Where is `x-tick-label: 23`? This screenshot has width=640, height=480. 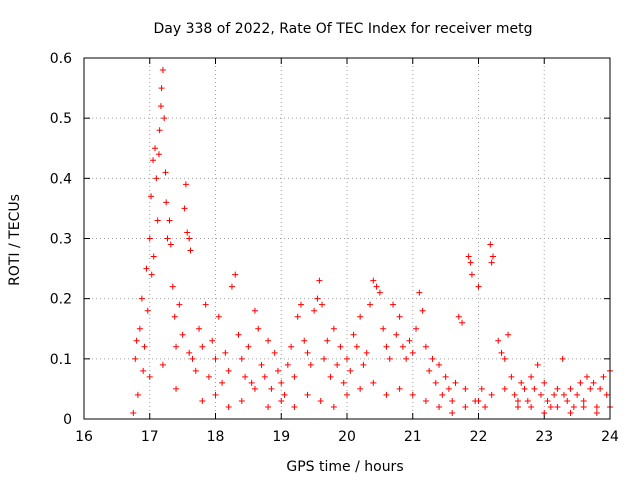
x-tick-label: 23 is located at coordinates (544, 437).